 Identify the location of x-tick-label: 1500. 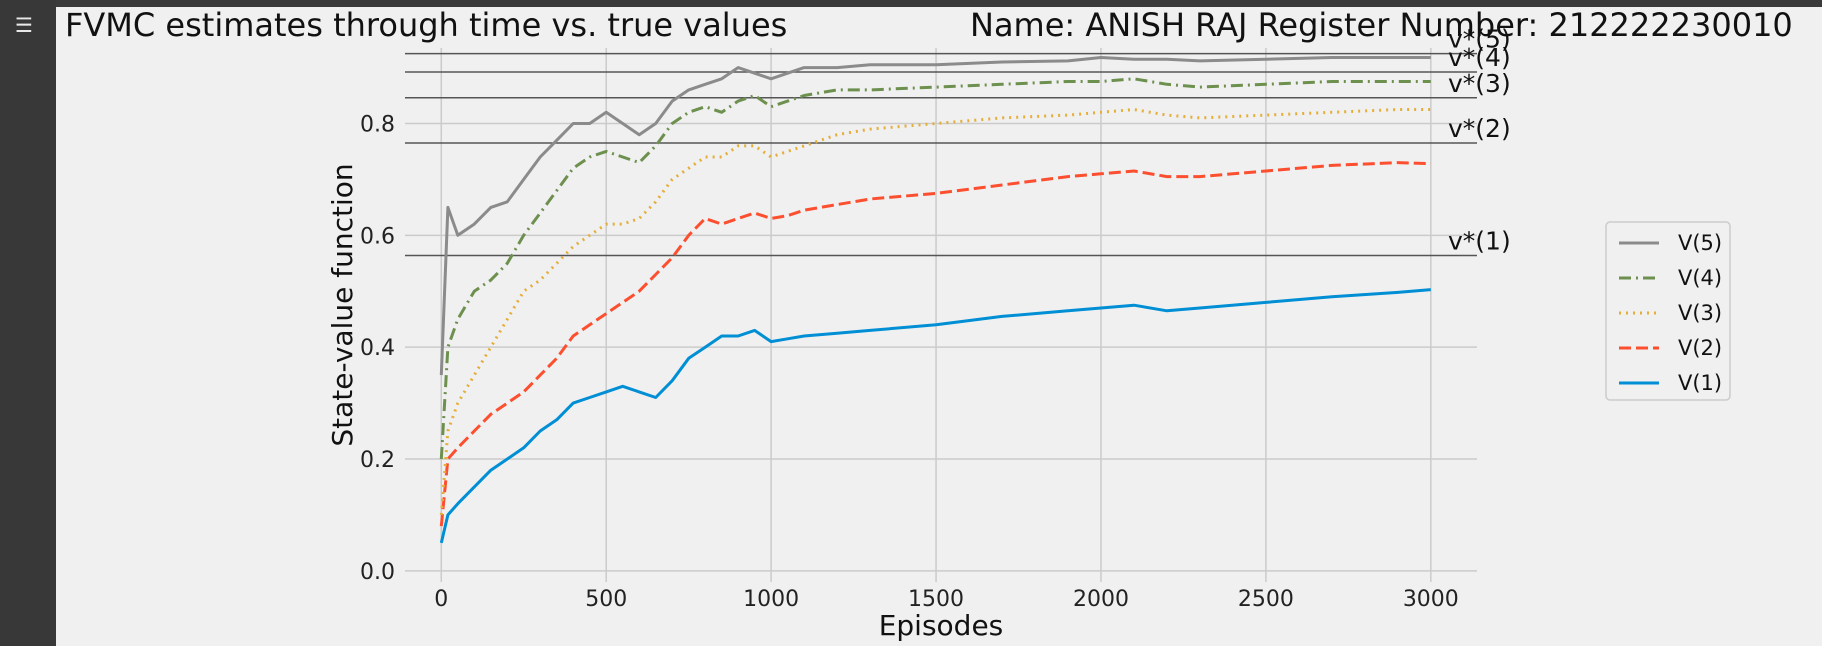
(936, 599).